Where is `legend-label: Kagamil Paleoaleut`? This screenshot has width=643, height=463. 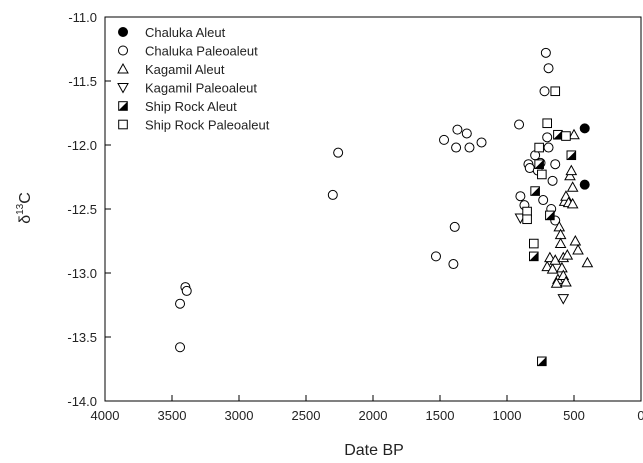
legend-label: Kagamil Paleoaleut is located at coordinates (201, 88).